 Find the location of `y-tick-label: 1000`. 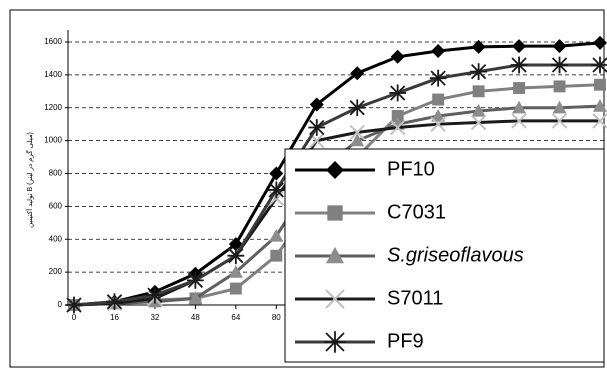

y-tick-label: 1000 is located at coordinates (53, 140).